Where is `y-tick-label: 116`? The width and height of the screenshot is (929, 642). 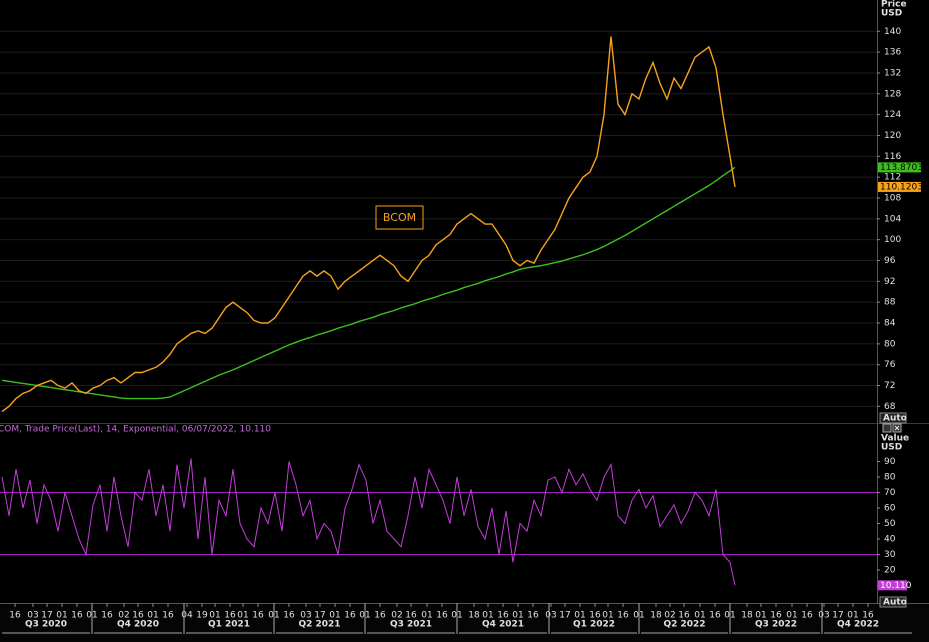 y-tick-label: 116 is located at coordinates (892, 157).